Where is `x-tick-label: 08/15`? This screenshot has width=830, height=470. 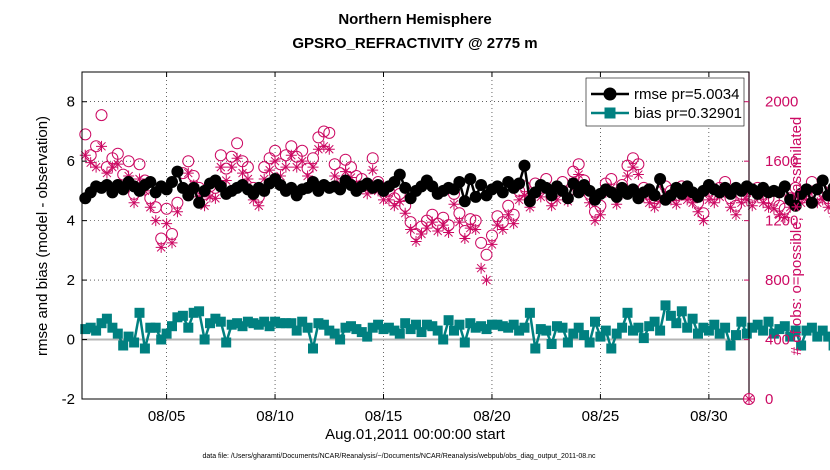 x-tick-label: 08/15 is located at coordinates (384, 416).